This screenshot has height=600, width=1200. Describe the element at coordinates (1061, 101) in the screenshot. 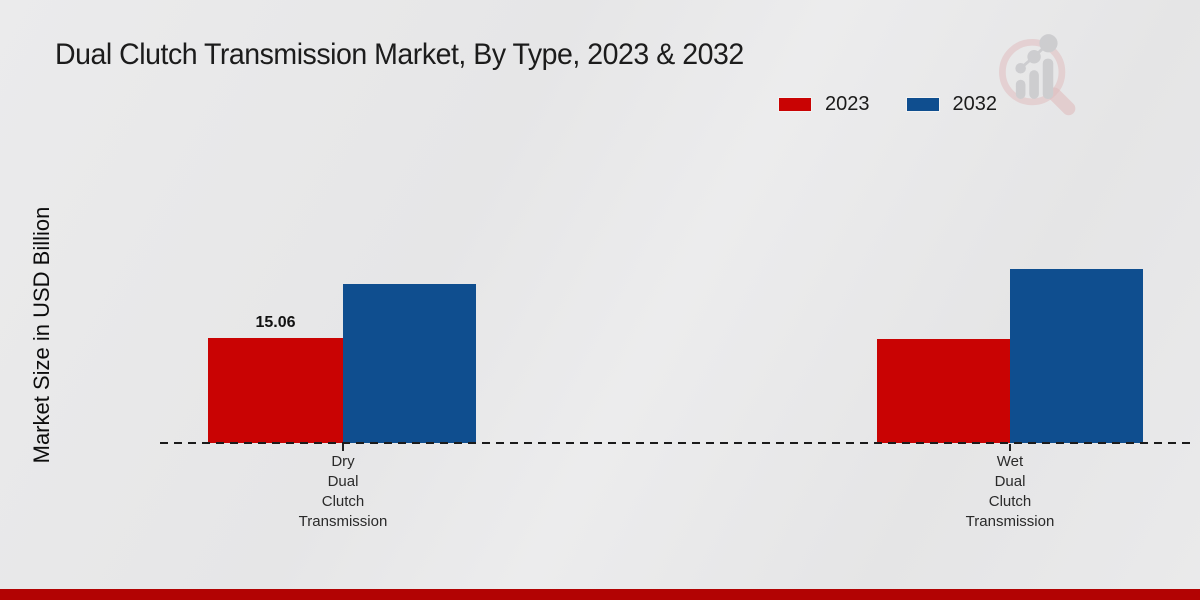

I see `magnifier-handle` at that location.